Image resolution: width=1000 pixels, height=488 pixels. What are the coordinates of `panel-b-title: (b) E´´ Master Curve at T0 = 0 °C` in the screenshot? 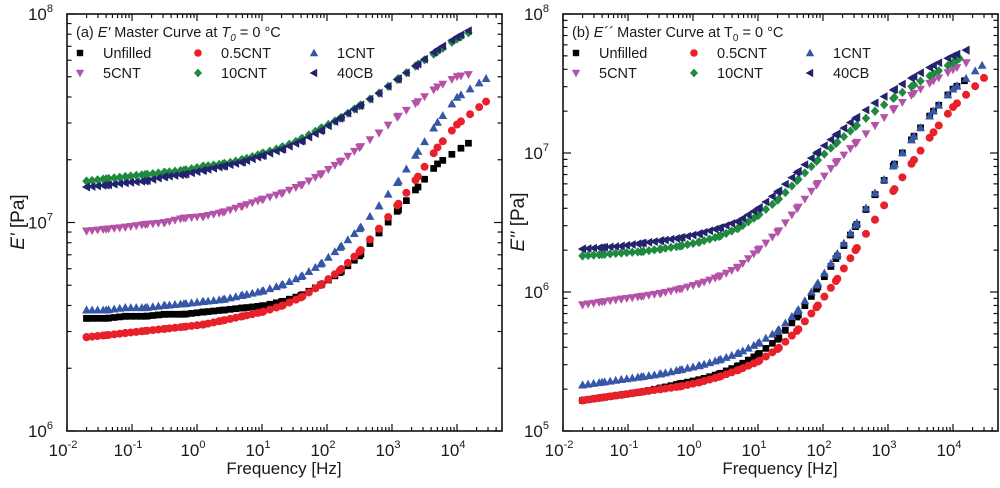 It's located at (677, 34).